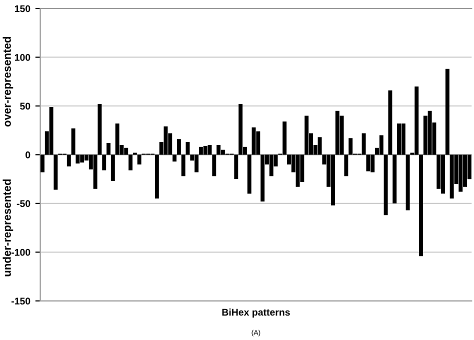  What do you see at coordinates (20, 252) in the screenshot?
I see `y-tick-label: -100` at bounding box center [20, 252].